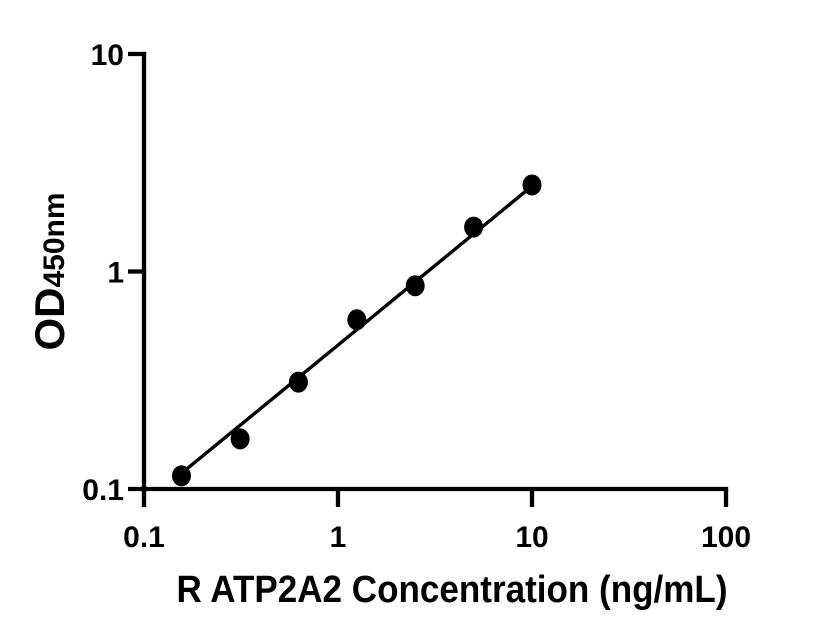 This screenshot has height=640, width=816. Describe the element at coordinates (144, 537) in the screenshot. I see `x-tick-label: 0.1` at that location.